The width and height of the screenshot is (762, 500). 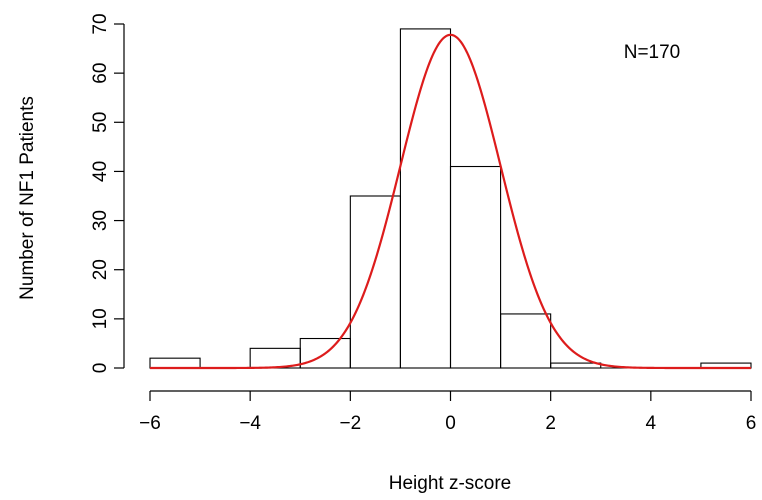 What do you see at coordinates (100, 318) in the screenshot?
I see `y-tick-label: 10` at bounding box center [100, 318].